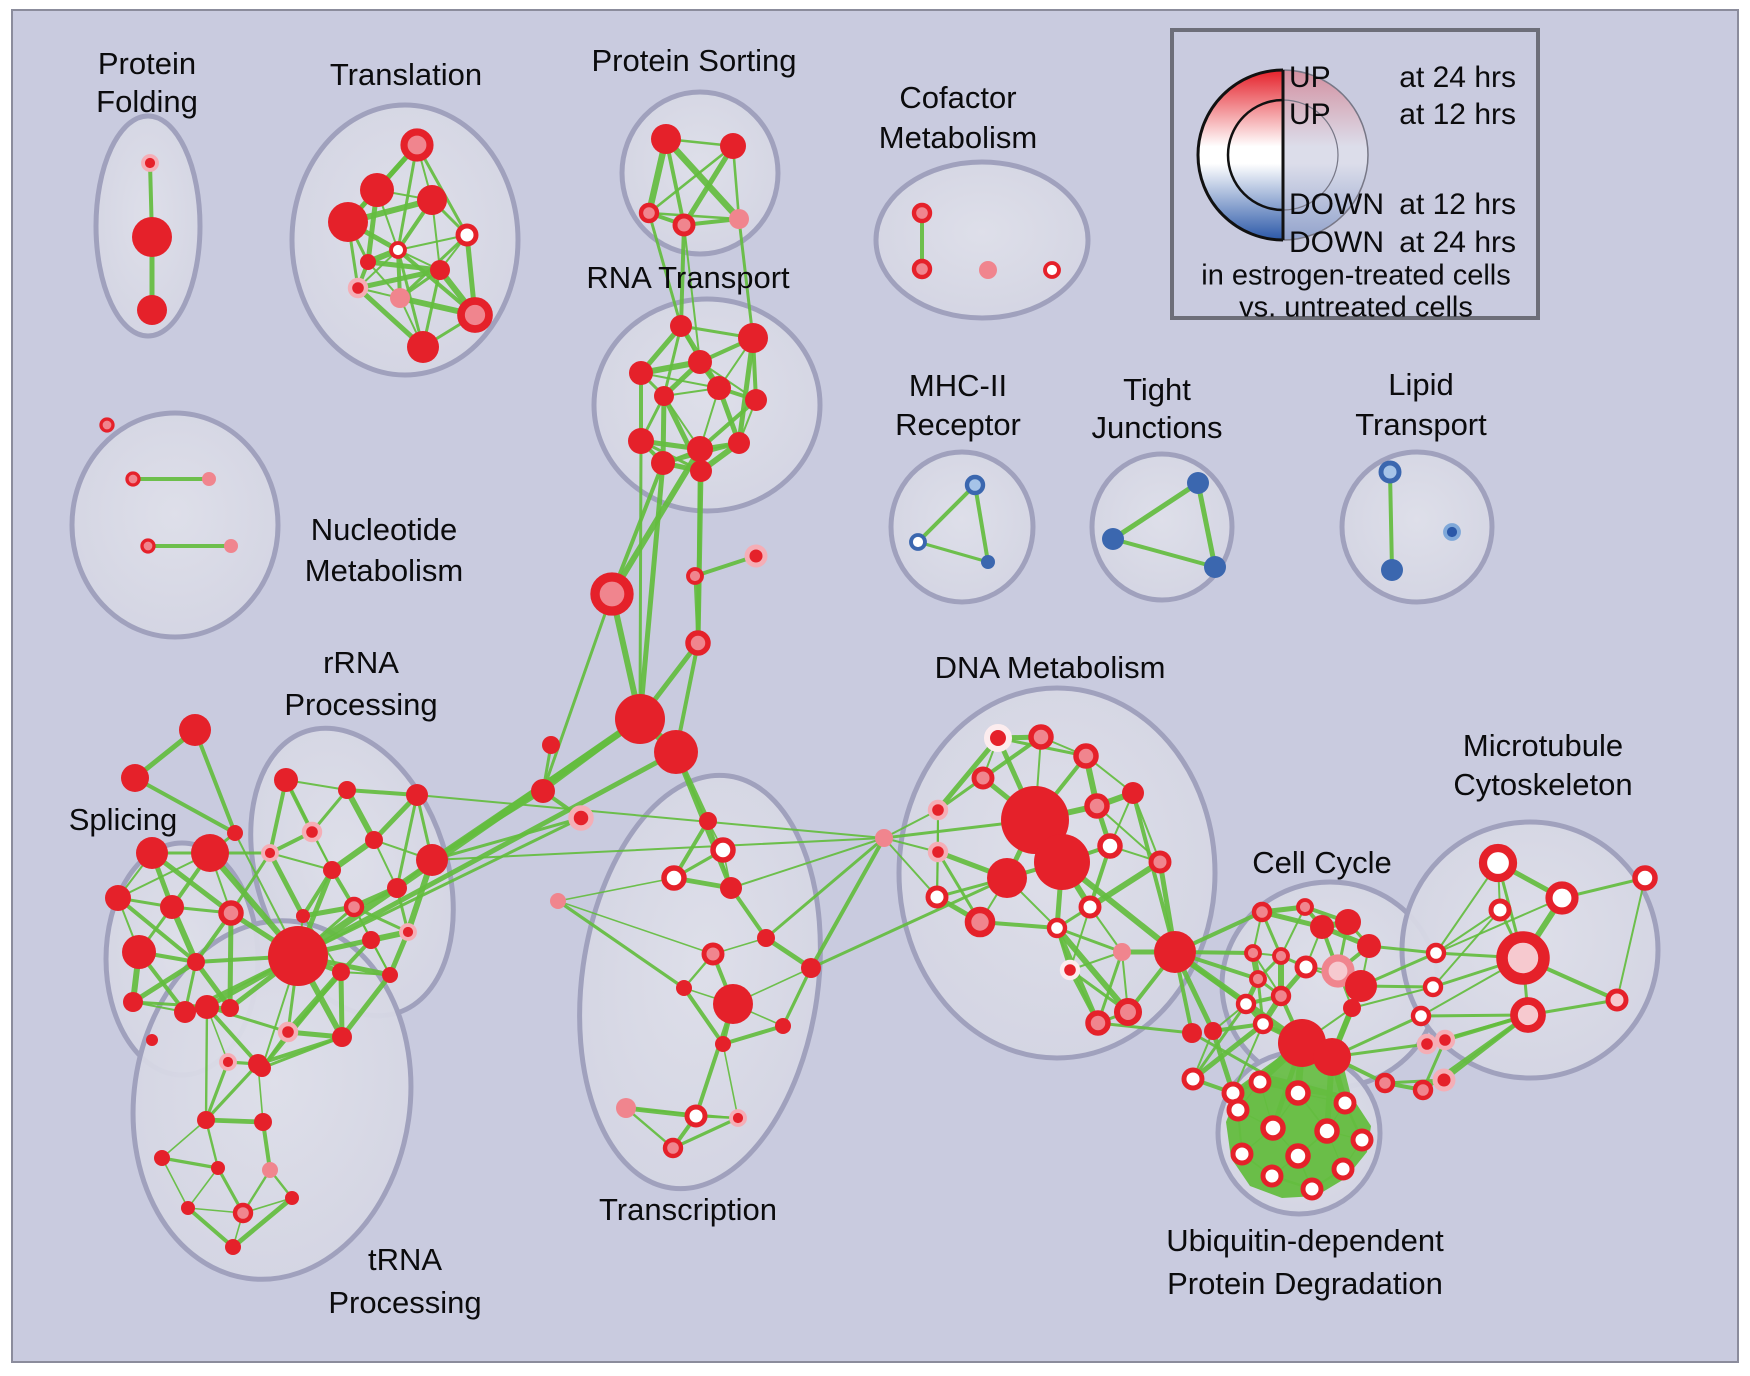 Image resolution: width=1750 pixels, height=1376 pixels. What do you see at coordinates (1457, 77) in the screenshot?
I see `legend-time-1: at 24 hrs` at bounding box center [1457, 77].